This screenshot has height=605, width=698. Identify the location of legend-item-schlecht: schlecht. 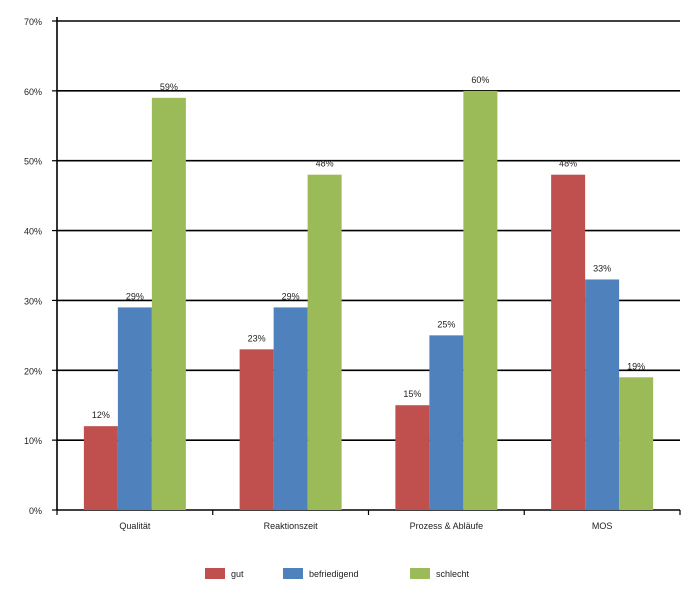
(440, 573).